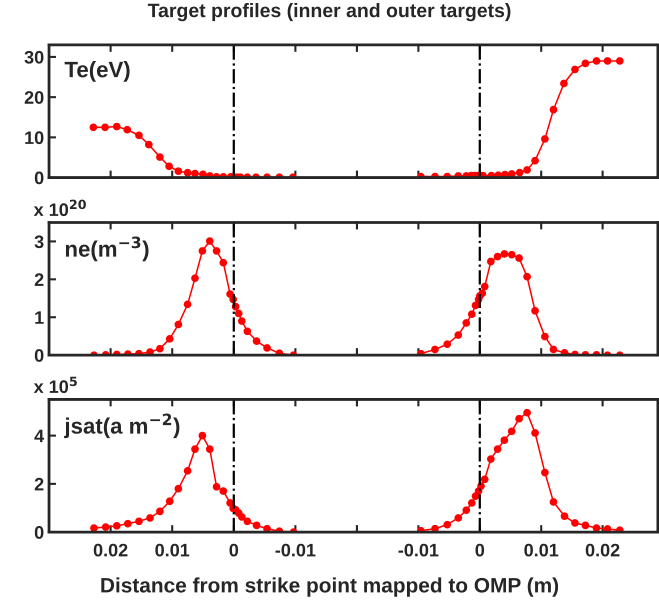  I want to click on y-tick-label: 4, so click(39, 436).